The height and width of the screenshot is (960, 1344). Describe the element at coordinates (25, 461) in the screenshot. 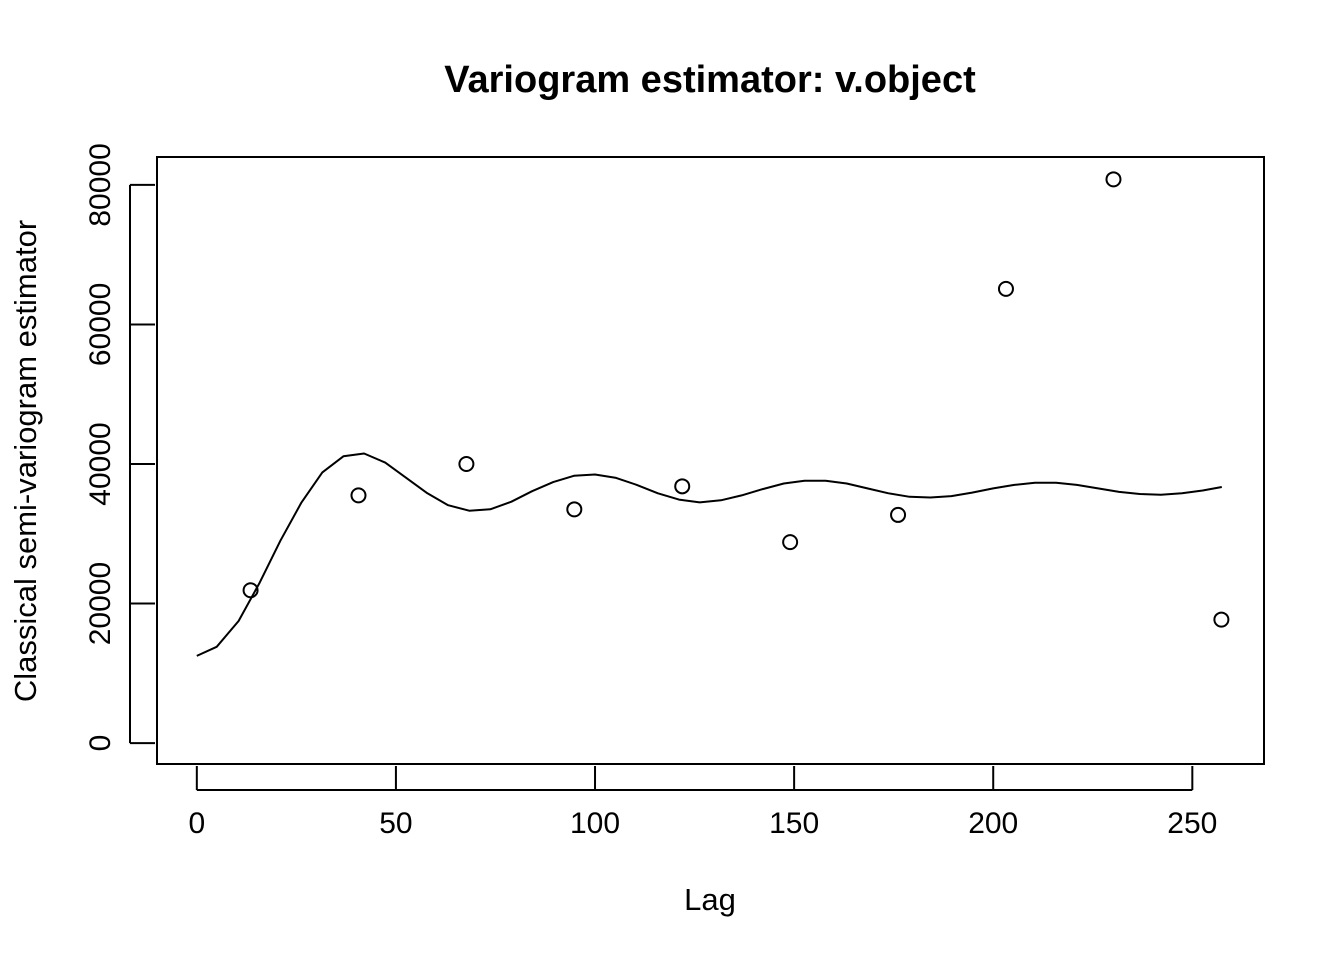

I see `y-axis-label: Classical semi-variogram estimator` at that location.